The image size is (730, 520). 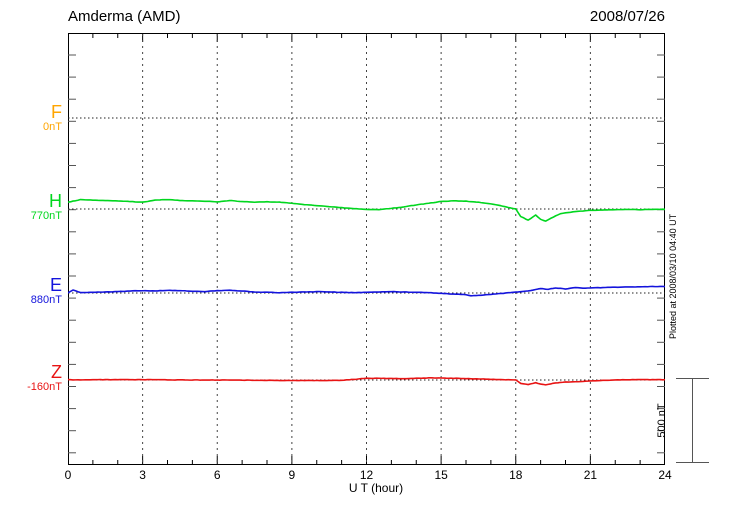 What do you see at coordinates (46, 216) in the screenshot?
I see `component-baseline-h: 770nT` at bounding box center [46, 216].